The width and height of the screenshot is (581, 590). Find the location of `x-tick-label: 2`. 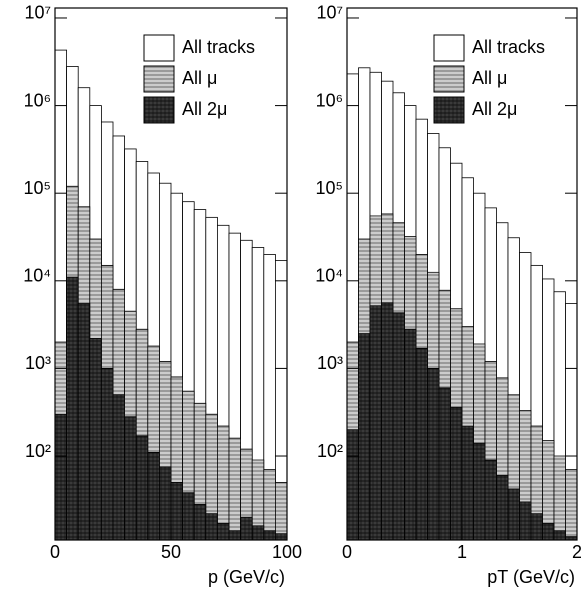

x-tick-label: 2 is located at coordinates (576, 552).